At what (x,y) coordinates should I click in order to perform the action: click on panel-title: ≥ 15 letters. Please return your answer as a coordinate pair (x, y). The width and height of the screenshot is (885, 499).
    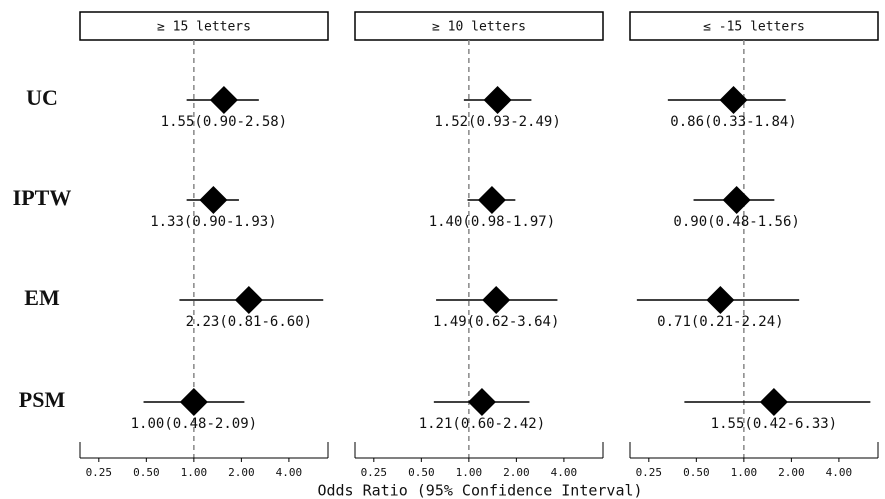
    Looking at the image, I should click on (204, 27).